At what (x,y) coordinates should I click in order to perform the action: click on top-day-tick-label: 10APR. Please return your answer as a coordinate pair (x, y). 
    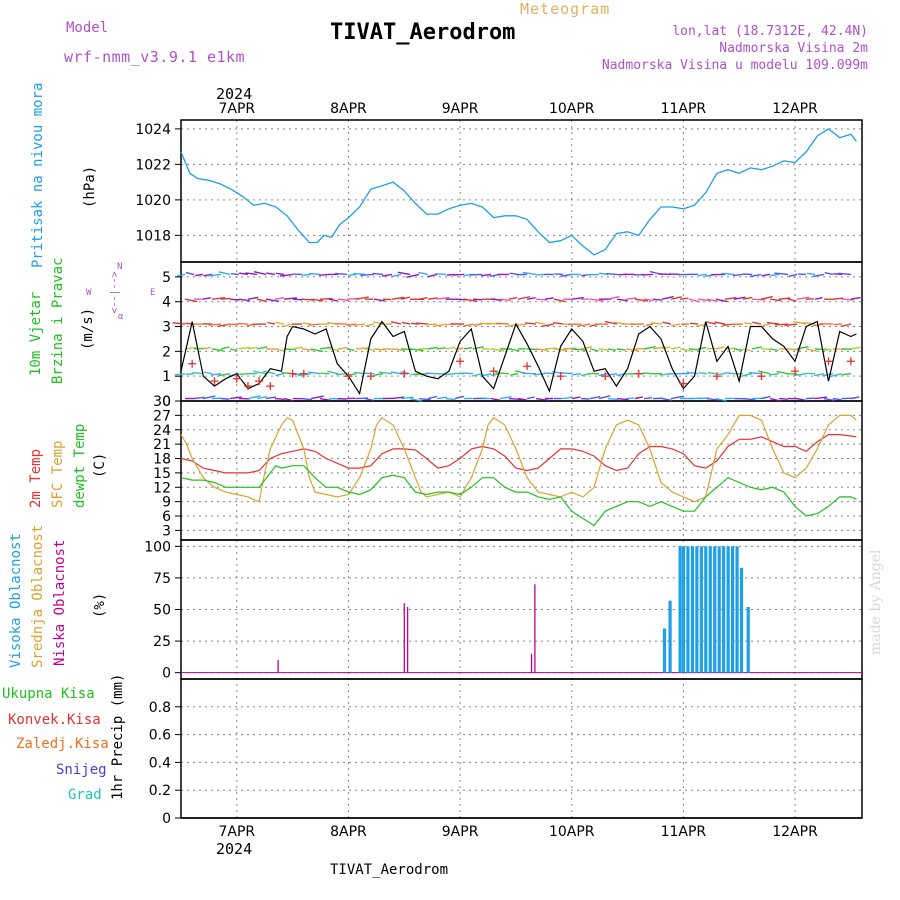
    Looking at the image, I should click on (572, 109).